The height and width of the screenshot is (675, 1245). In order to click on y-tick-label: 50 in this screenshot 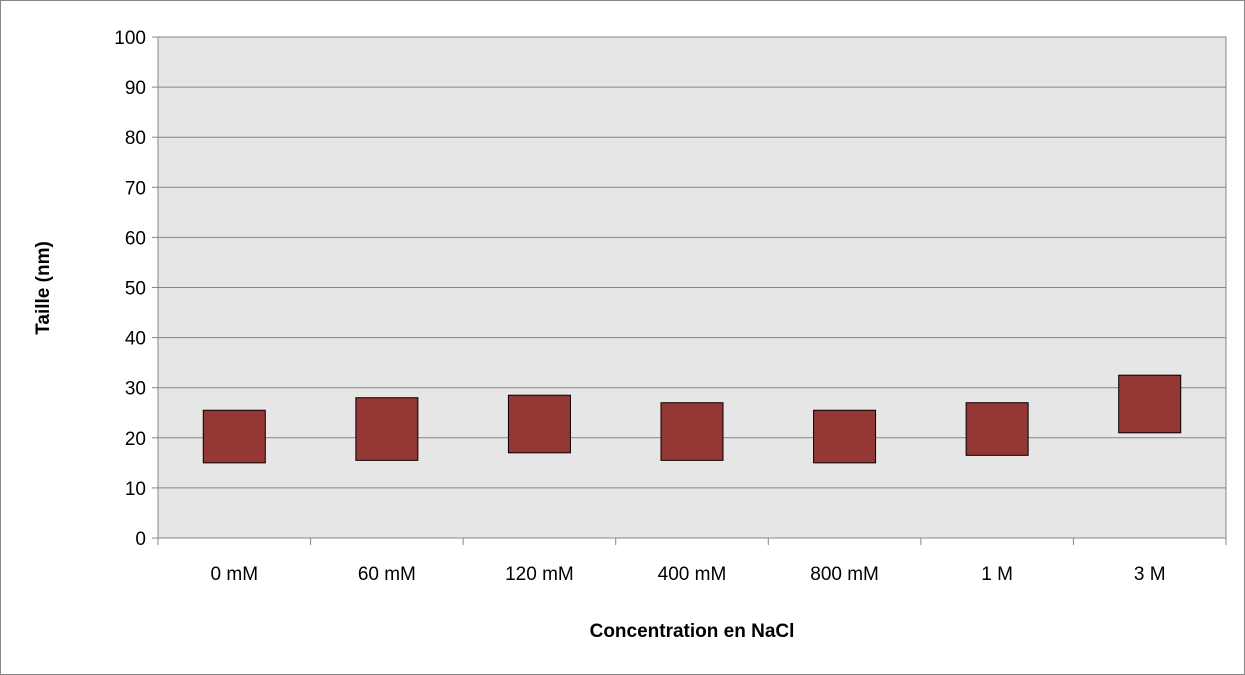, I will do `click(135, 289)`.